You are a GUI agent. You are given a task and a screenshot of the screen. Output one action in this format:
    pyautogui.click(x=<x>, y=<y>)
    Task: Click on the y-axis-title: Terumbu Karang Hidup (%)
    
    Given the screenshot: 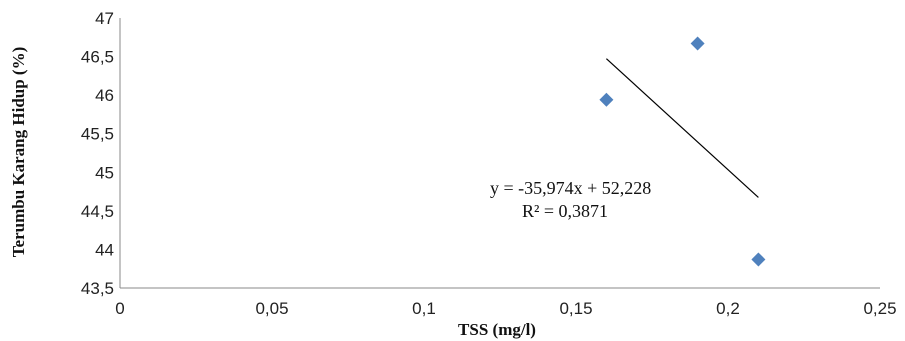 What is the action you would take?
    pyautogui.click(x=18, y=152)
    